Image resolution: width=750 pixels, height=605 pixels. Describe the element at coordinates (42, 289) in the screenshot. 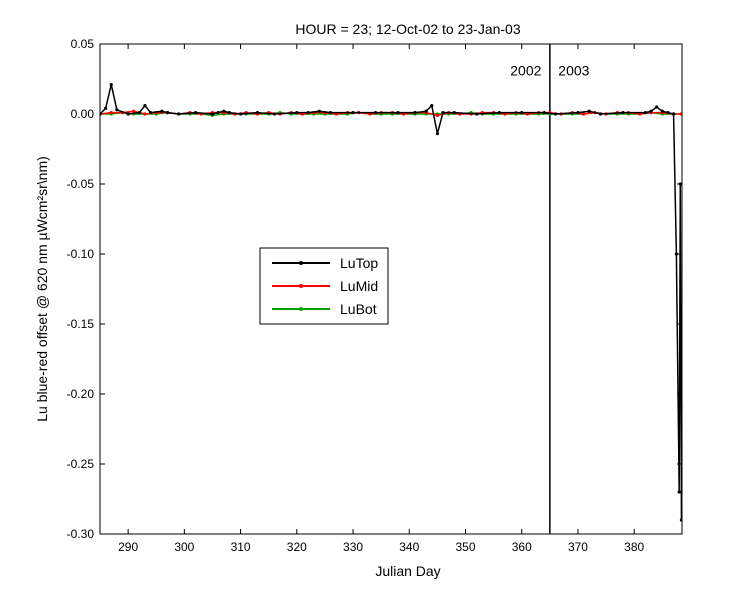

I see `y-axis-label: Lu blue-red offset @ 620 nm µWcm²sr\nm)` at that location.